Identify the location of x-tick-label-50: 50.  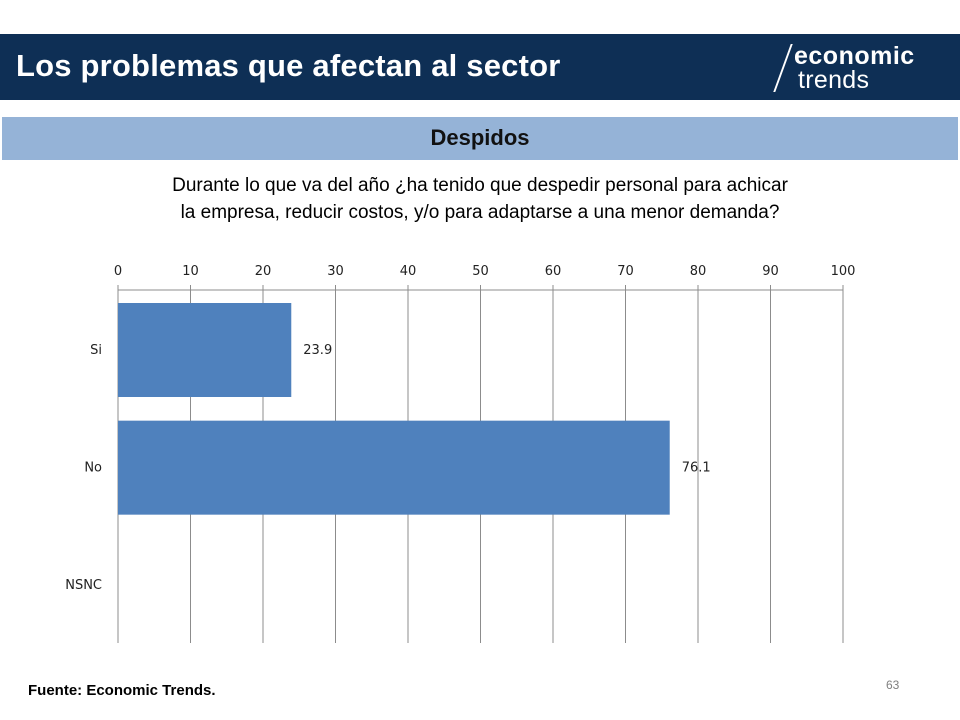
(480, 271).